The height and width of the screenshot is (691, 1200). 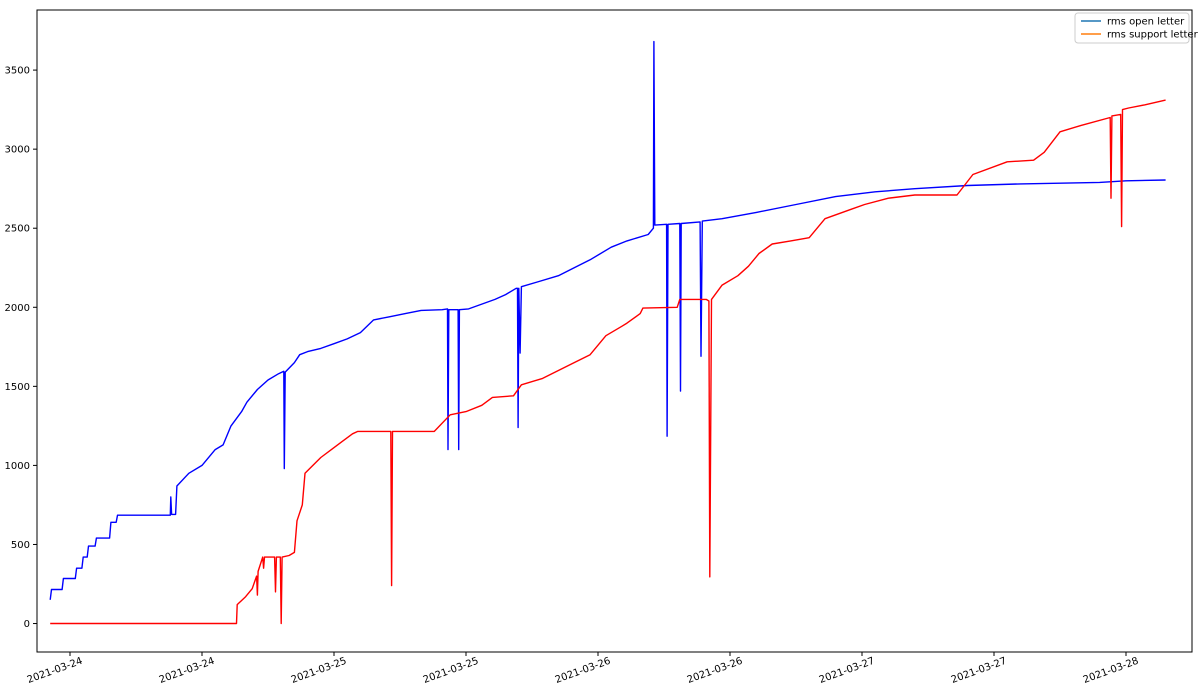 I want to click on y-tick-label: 2500, so click(x=17, y=229).